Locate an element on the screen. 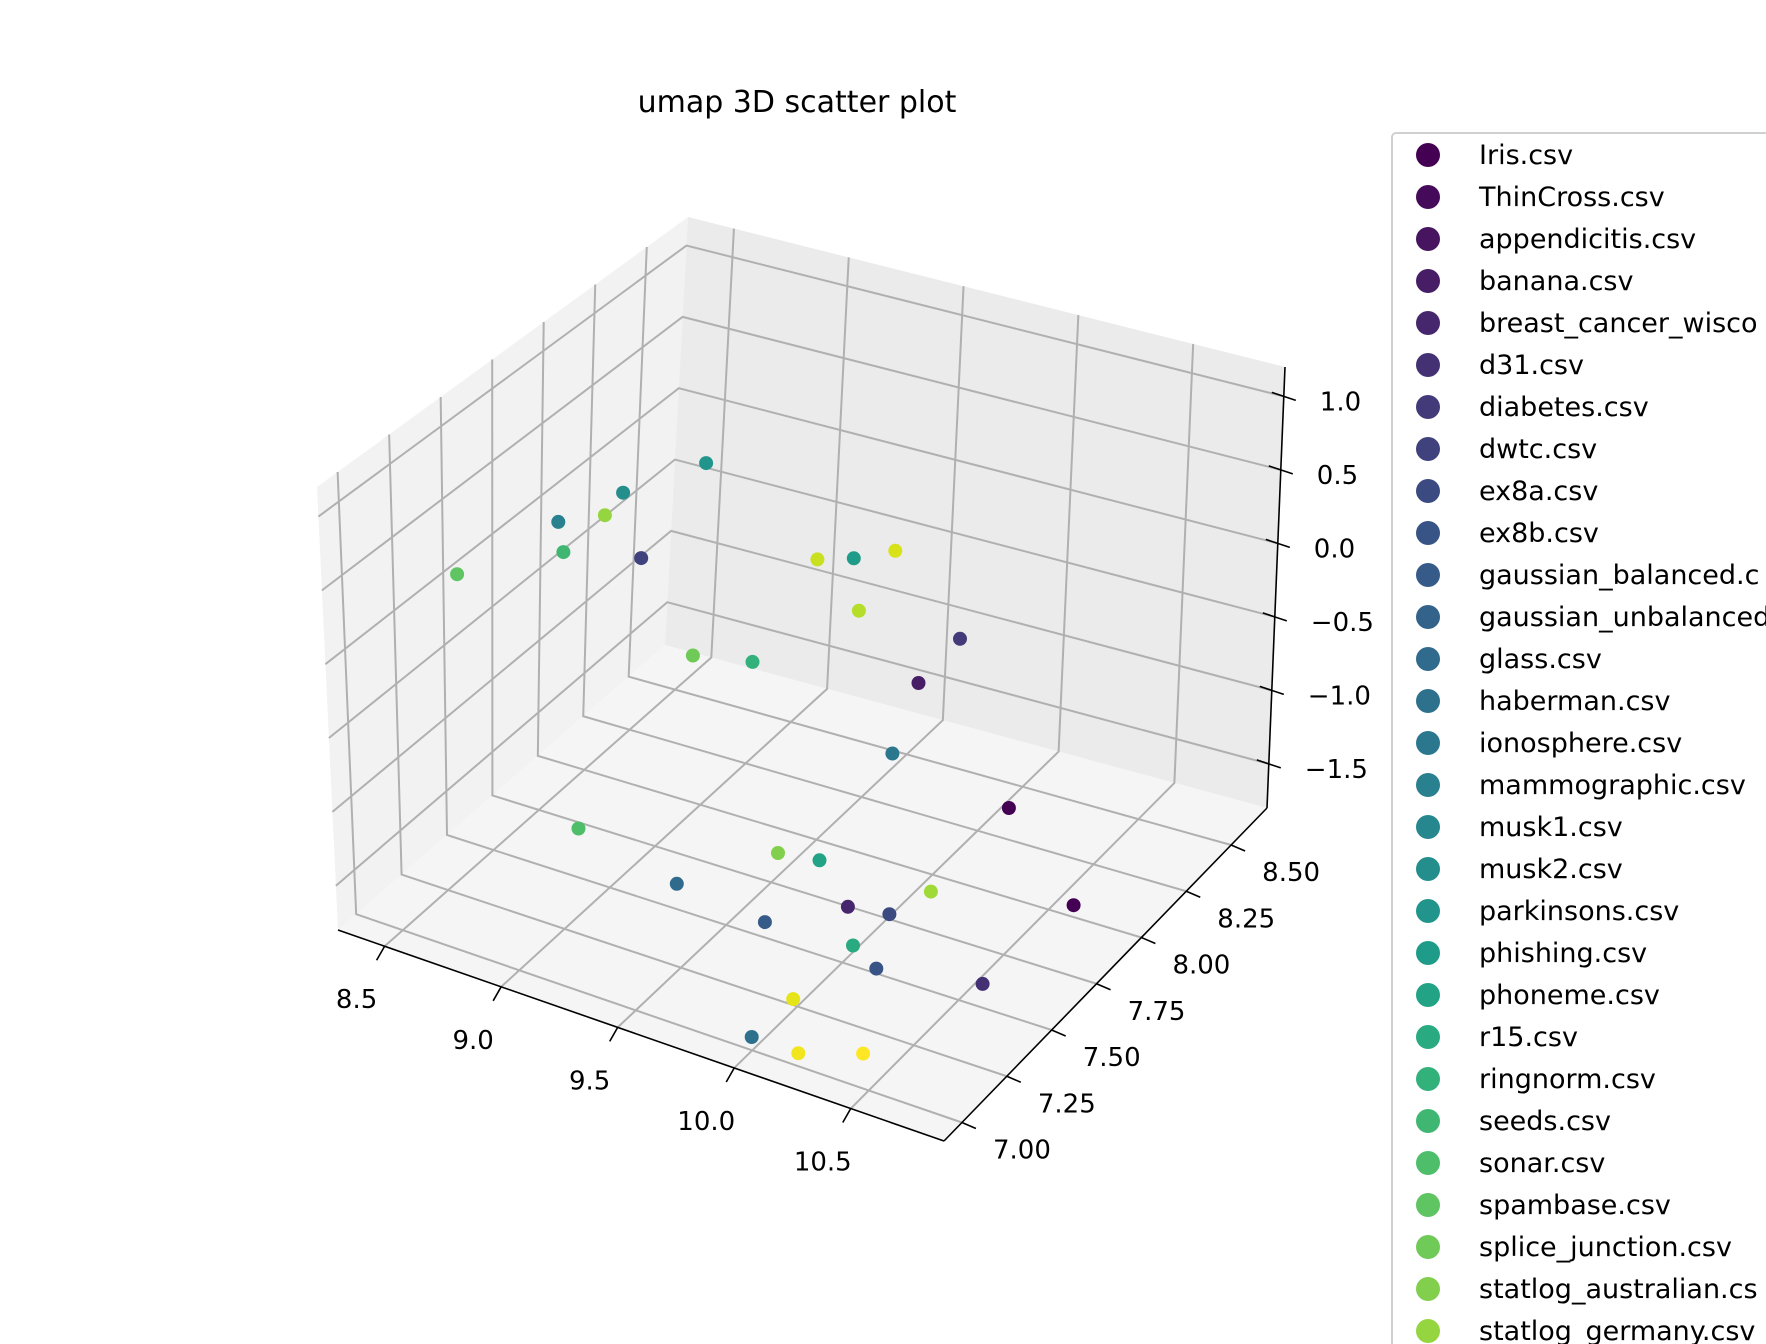  y-tick-label: 7.50 is located at coordinates (1112, 1058).